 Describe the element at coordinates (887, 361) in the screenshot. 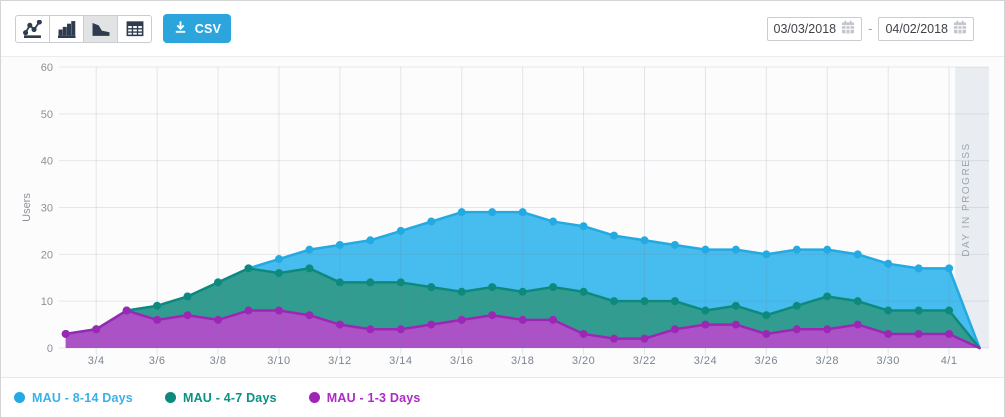

I see `svg-text: 3/30` at that location.